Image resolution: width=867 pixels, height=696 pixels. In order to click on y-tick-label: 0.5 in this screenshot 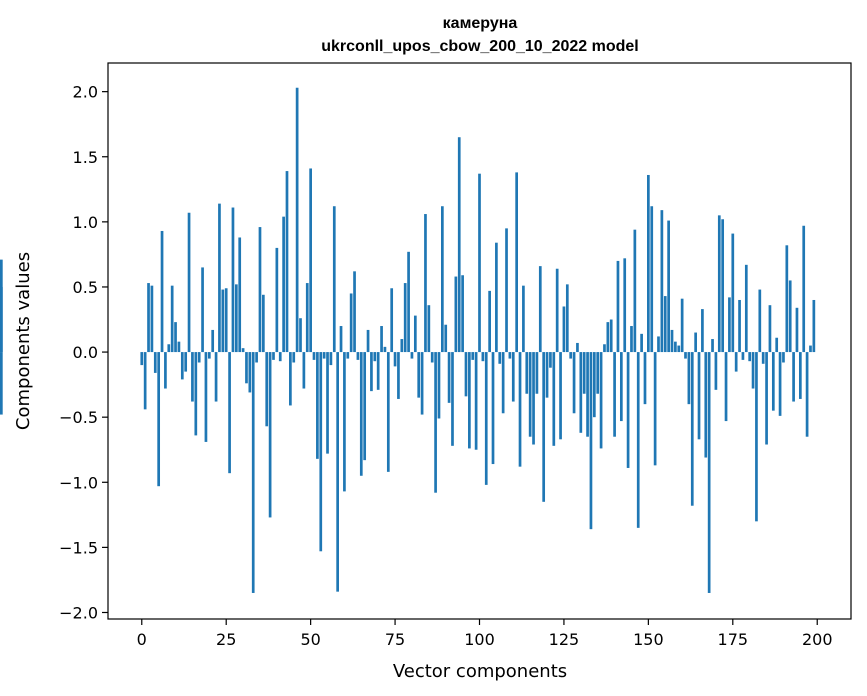, I will do `click(85, 287)`.